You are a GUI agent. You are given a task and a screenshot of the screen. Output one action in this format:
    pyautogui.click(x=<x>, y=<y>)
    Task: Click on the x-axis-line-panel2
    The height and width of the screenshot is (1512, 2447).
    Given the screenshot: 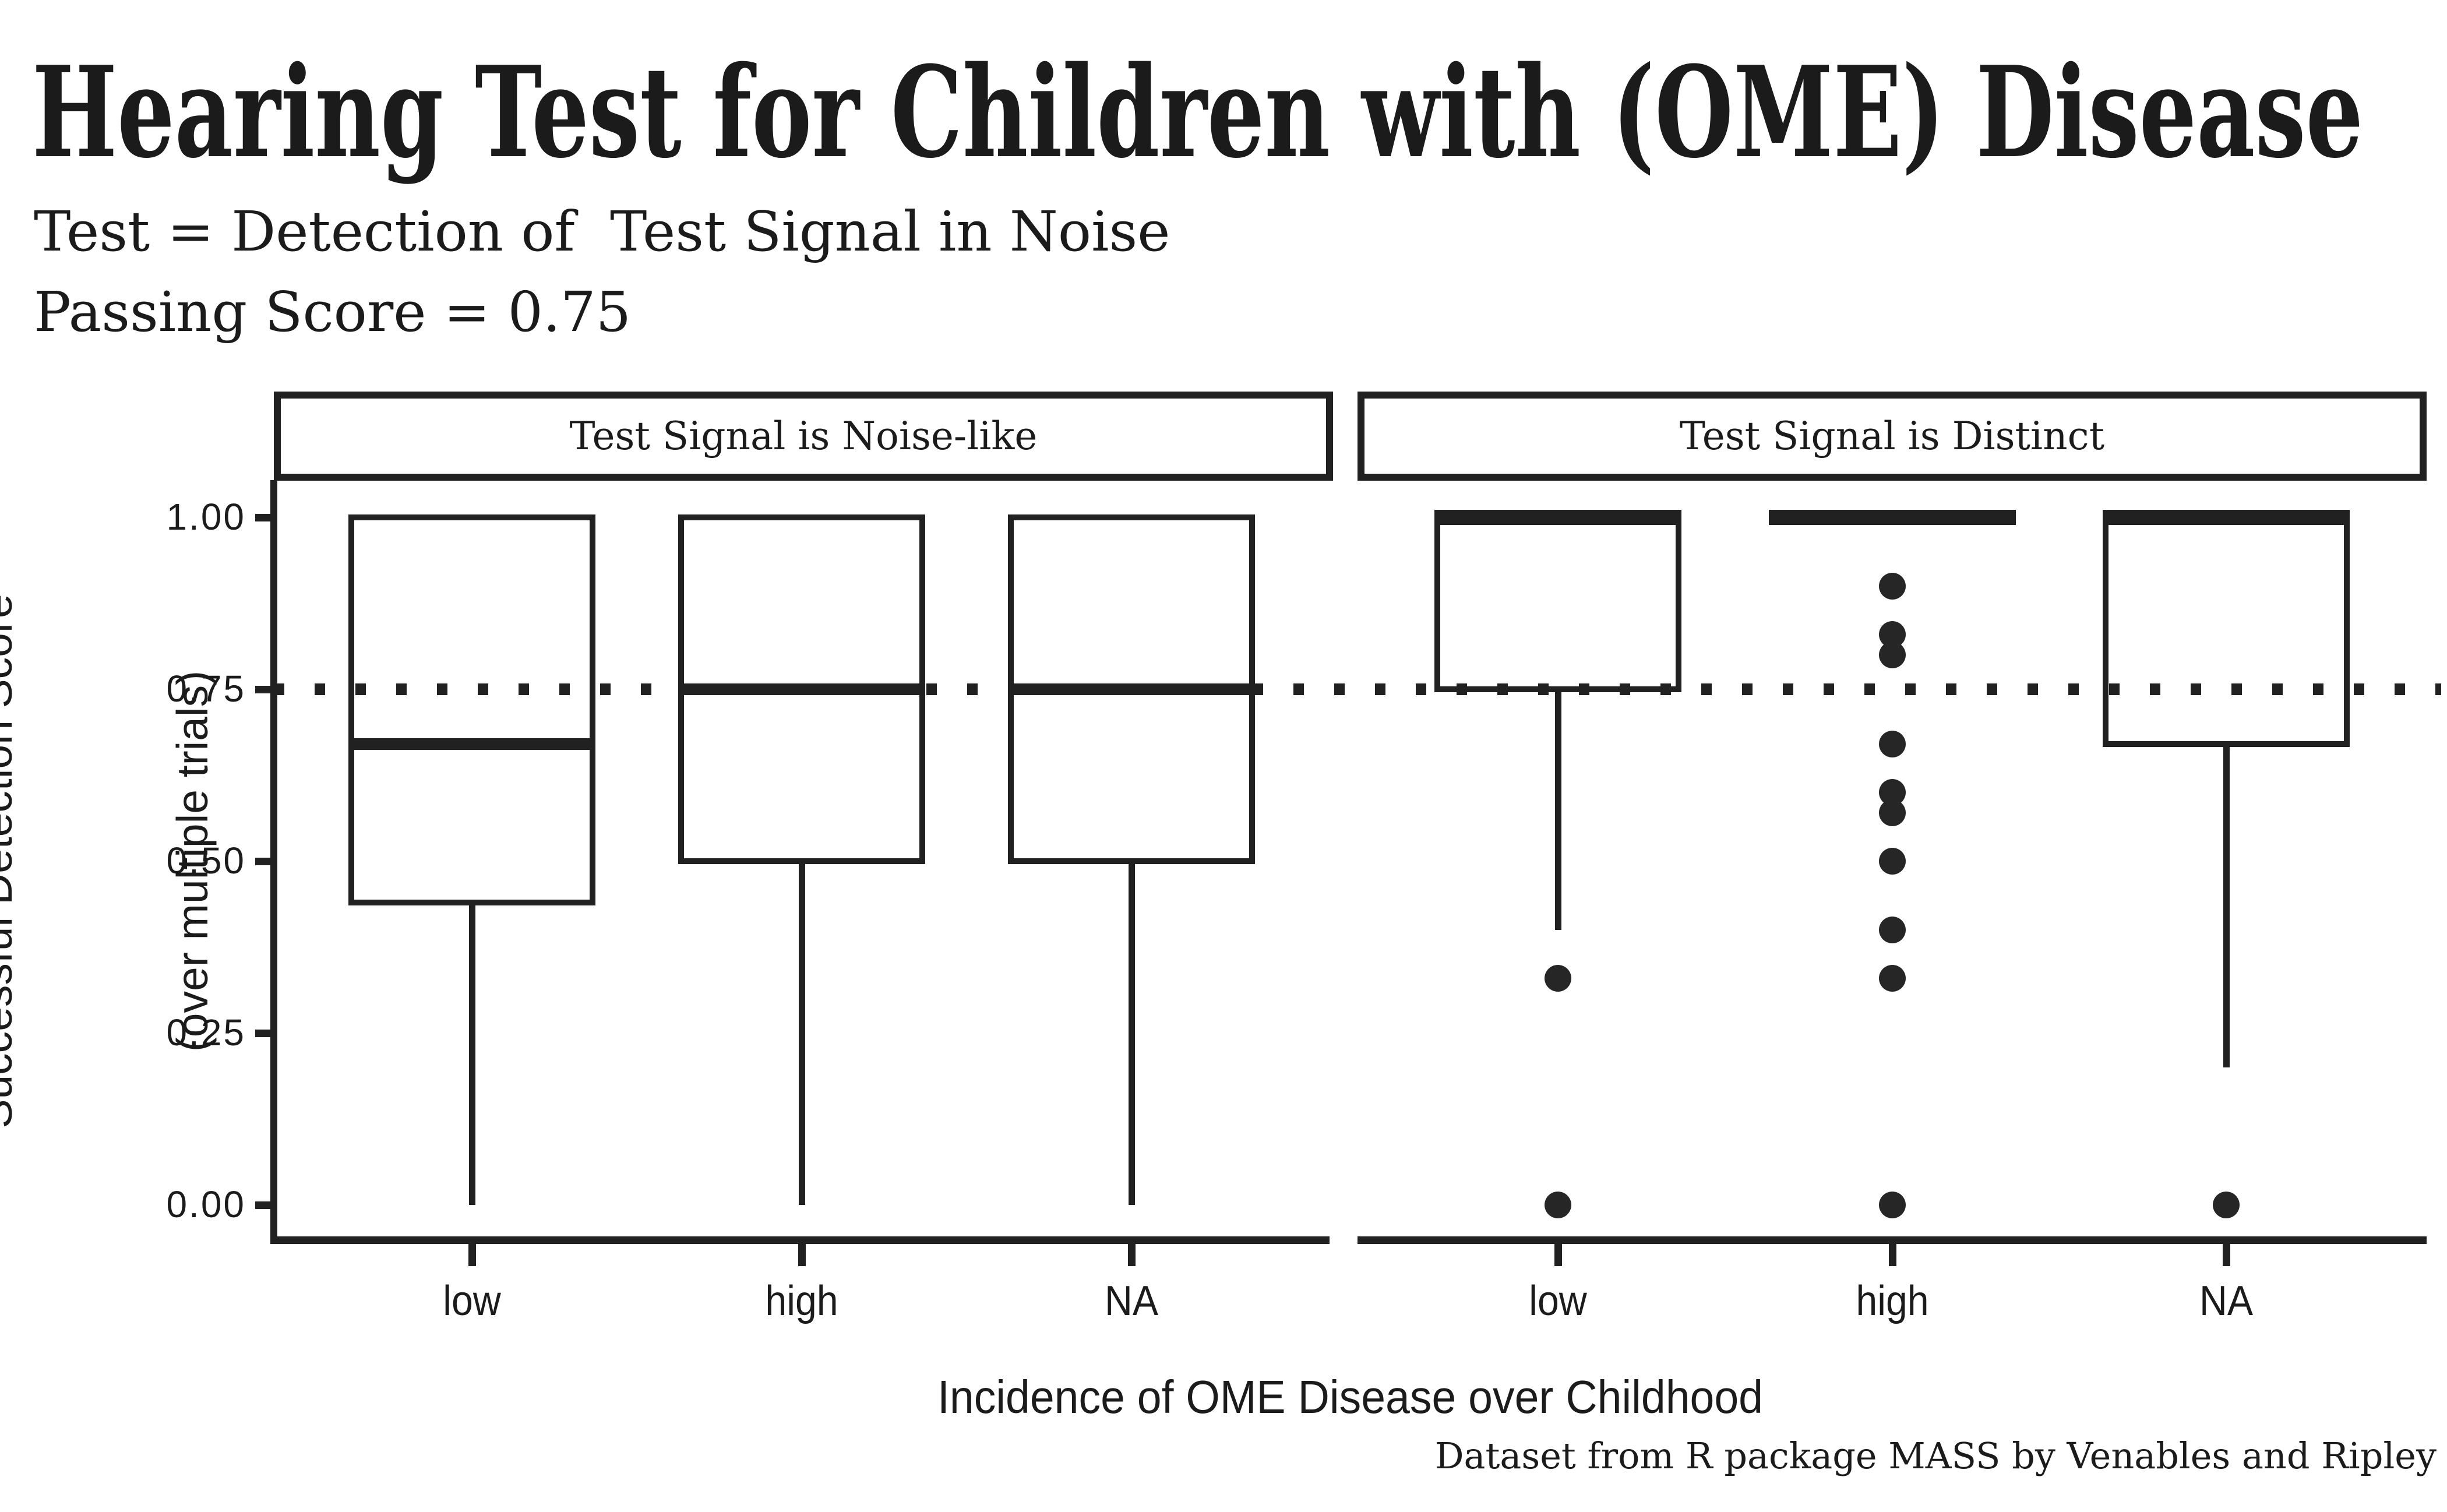 What is the action you would take?
    pyautogui.click(x=1892, y=1240)
    